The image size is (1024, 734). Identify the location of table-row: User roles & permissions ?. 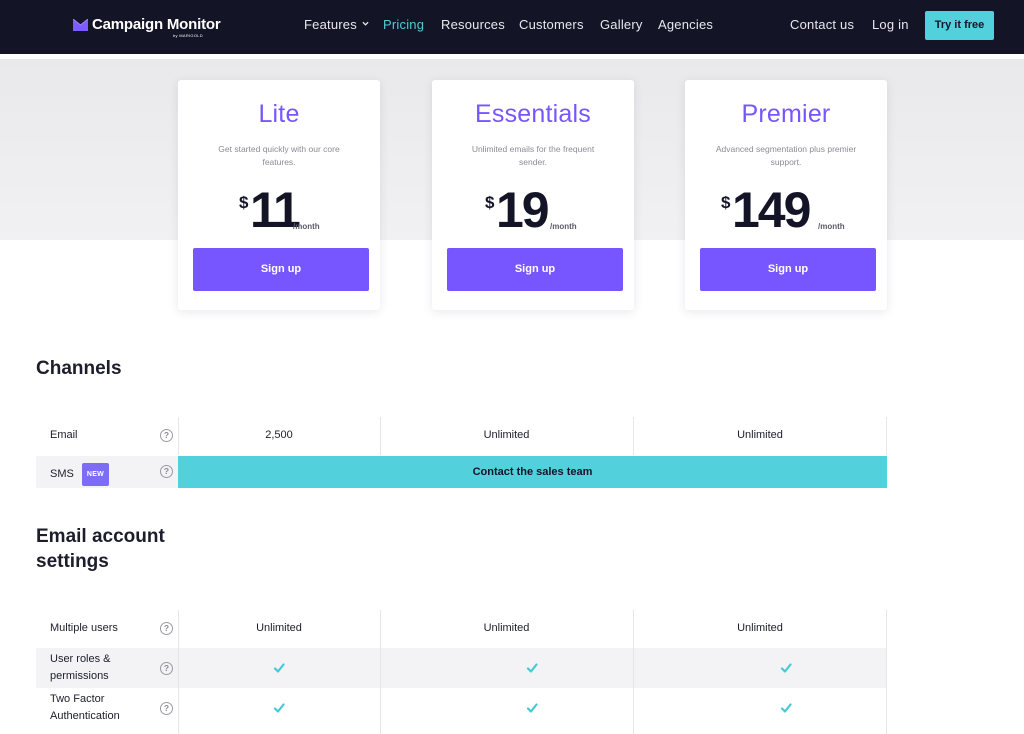
(461, 668).